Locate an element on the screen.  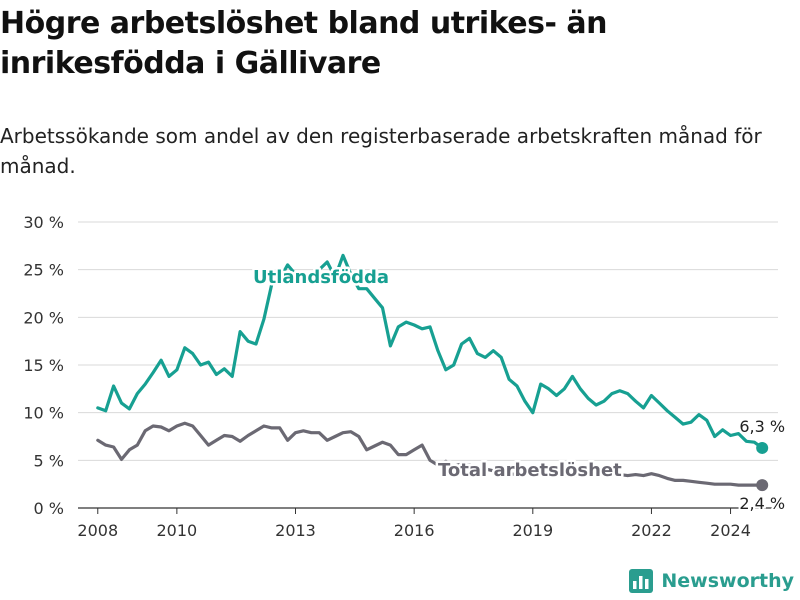
x-tick-label: 2016 is located at coordinates (414, 530).